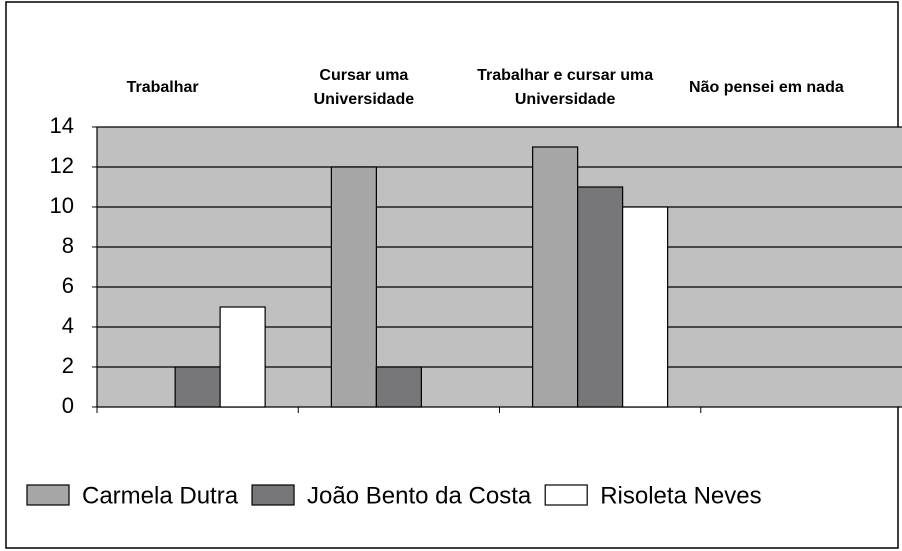  I want to click on category-label: Cursar uma Universidade, so click(364, 87).